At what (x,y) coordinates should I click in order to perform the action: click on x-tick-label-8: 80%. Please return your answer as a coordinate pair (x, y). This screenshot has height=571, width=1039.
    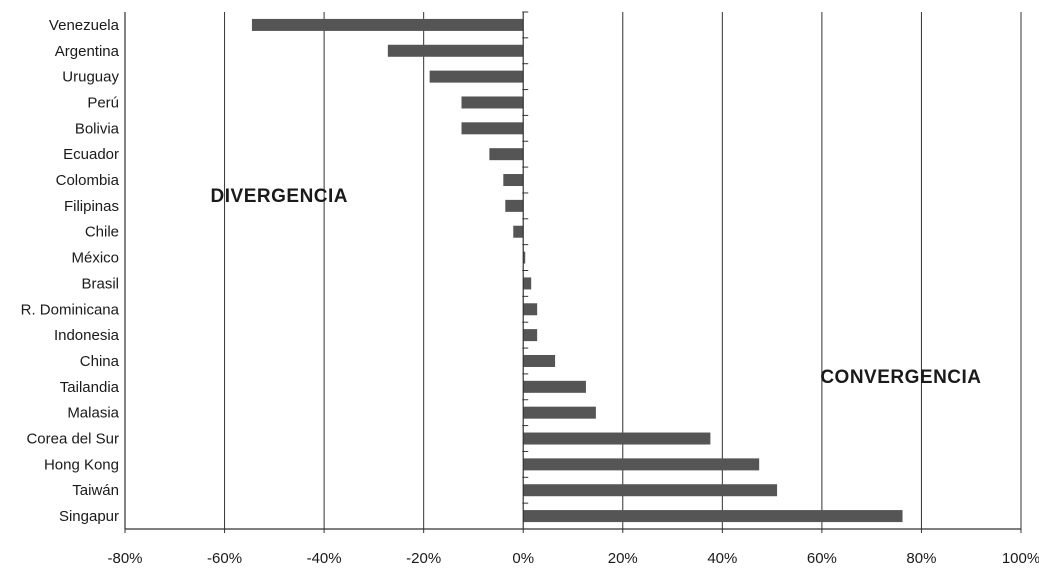
    Looking at the image, I should click on (921, 558).